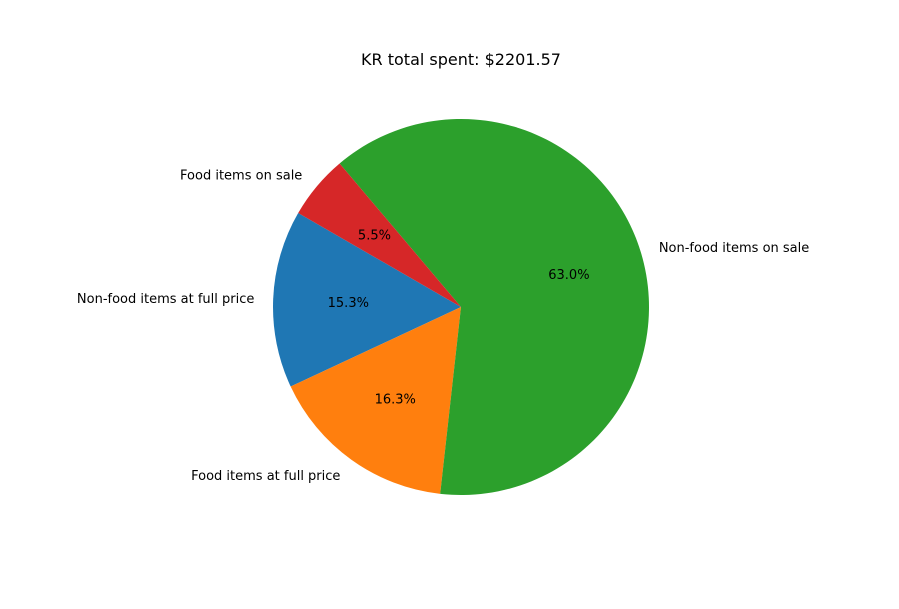 This screenshot has height=609, width=899. What do you see at coordinates (568, 275) in the screenshot?
I see `slice-percent-label: 63.0%` at bounding box center [568, 275].